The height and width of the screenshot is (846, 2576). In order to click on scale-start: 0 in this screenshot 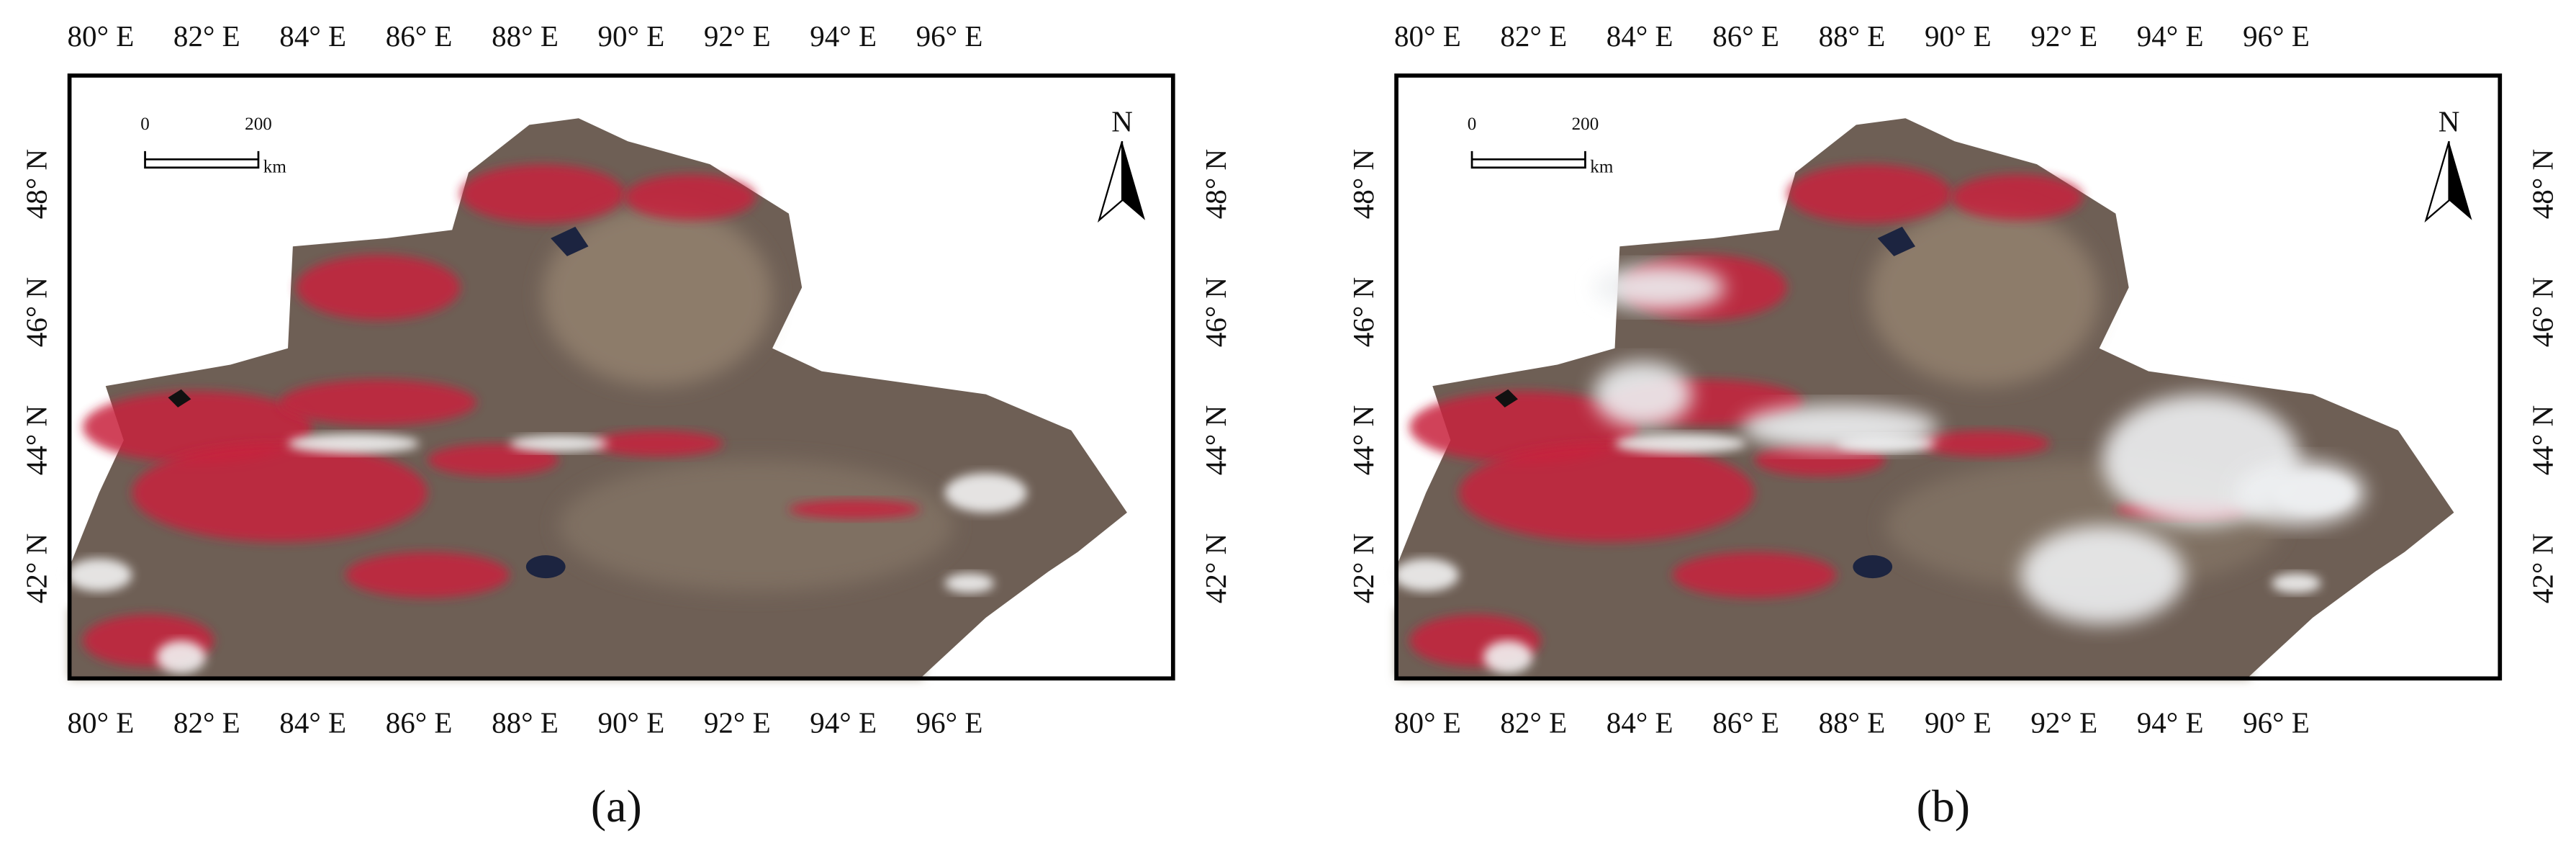, I will do `click(145, 124)`.